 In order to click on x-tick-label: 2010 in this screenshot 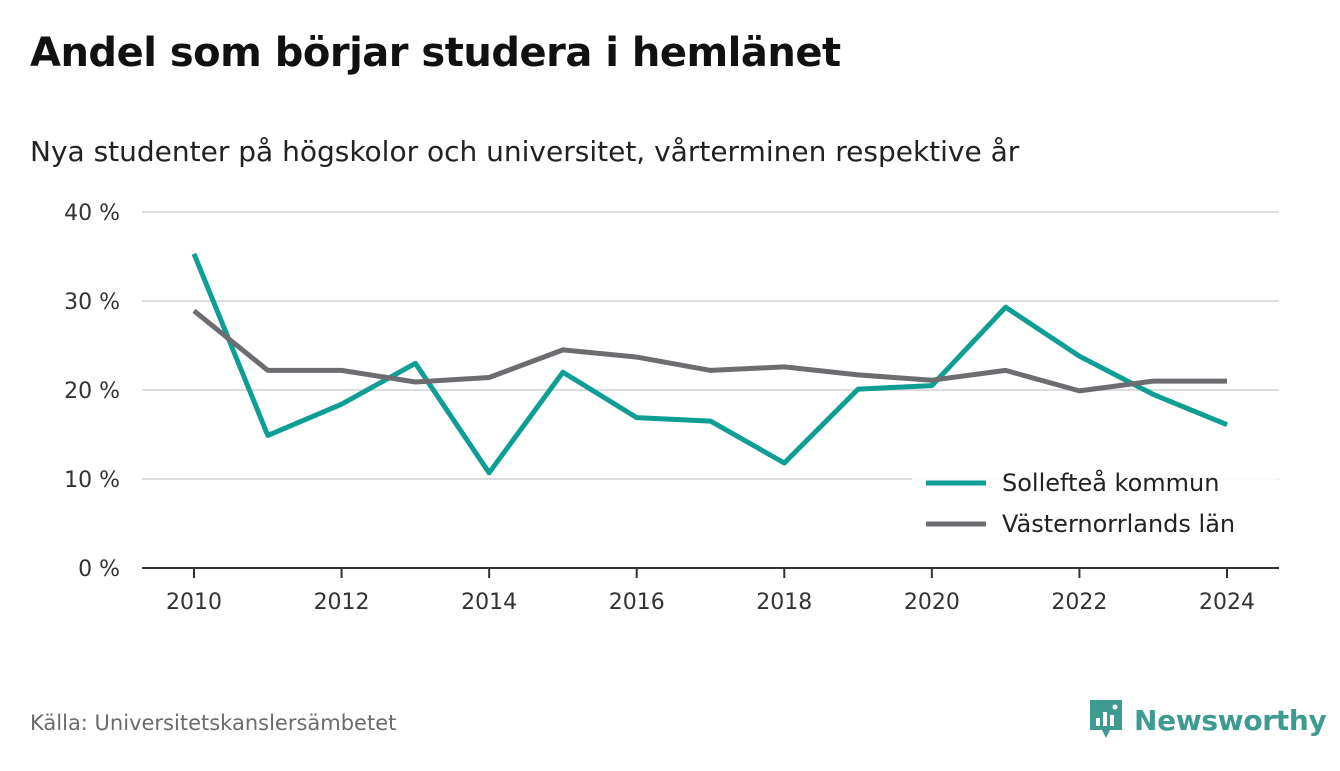, I will do `click(194, 602)`.